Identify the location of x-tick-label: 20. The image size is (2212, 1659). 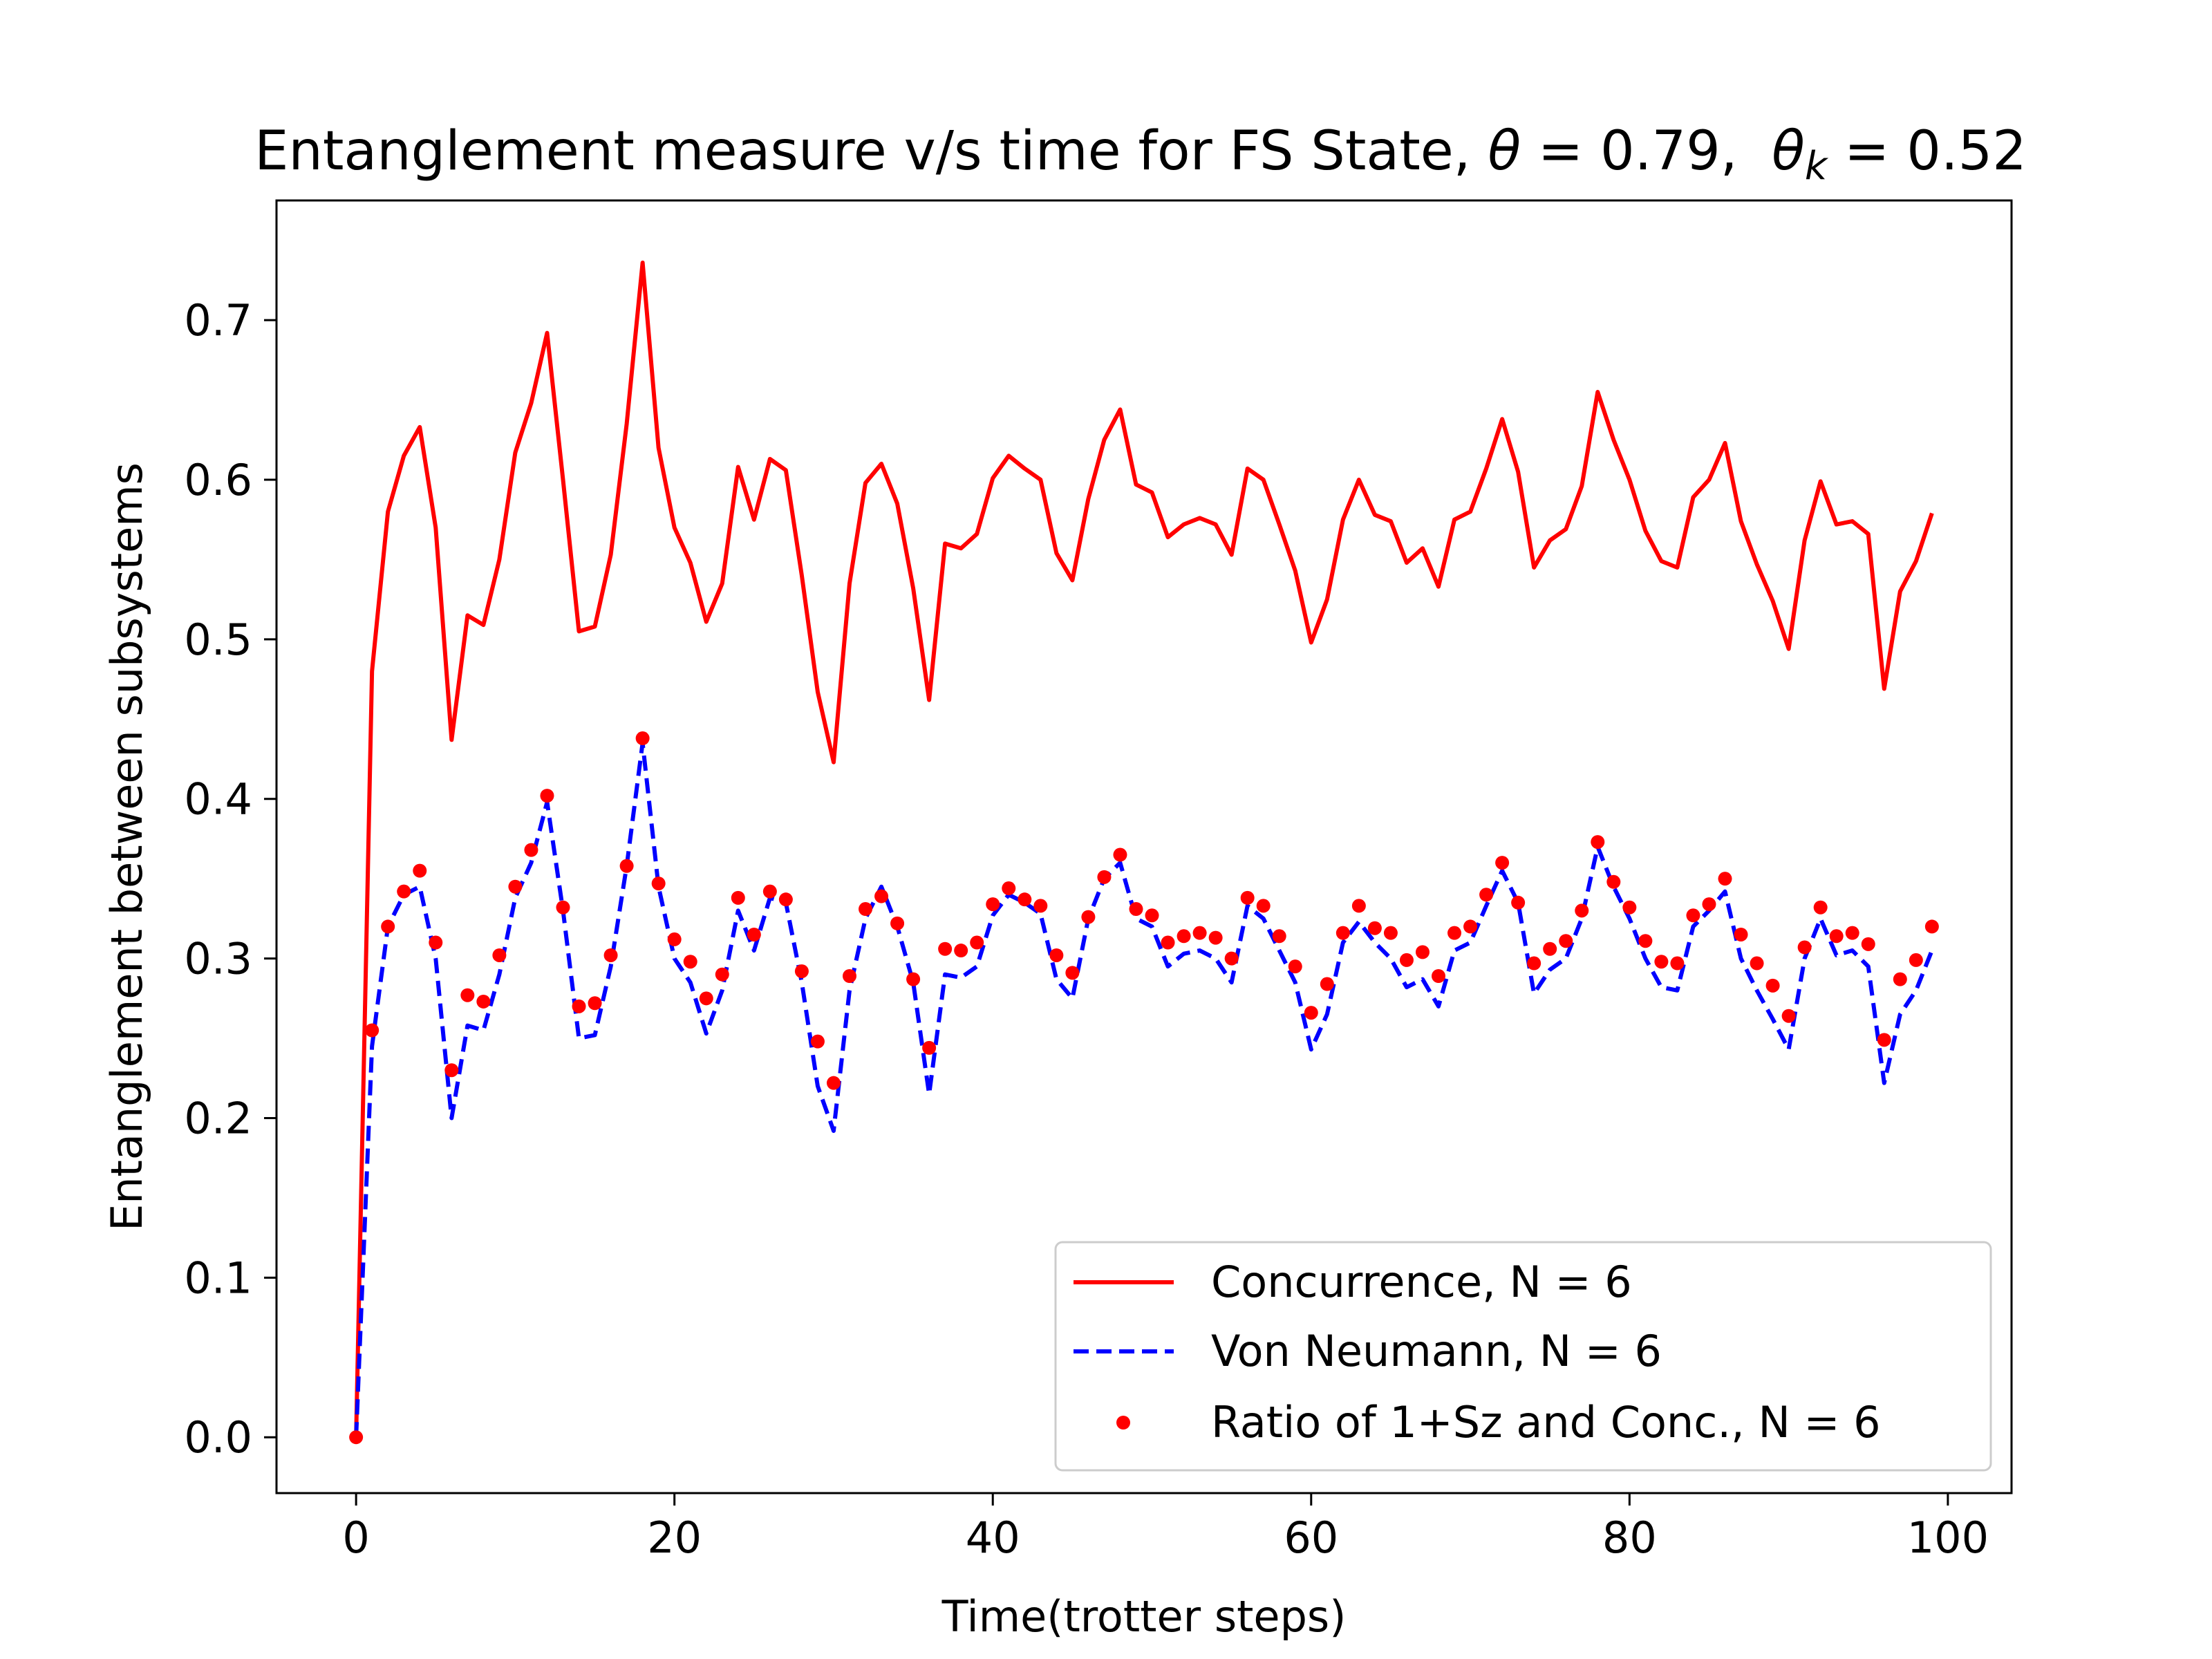
(674, 1537).